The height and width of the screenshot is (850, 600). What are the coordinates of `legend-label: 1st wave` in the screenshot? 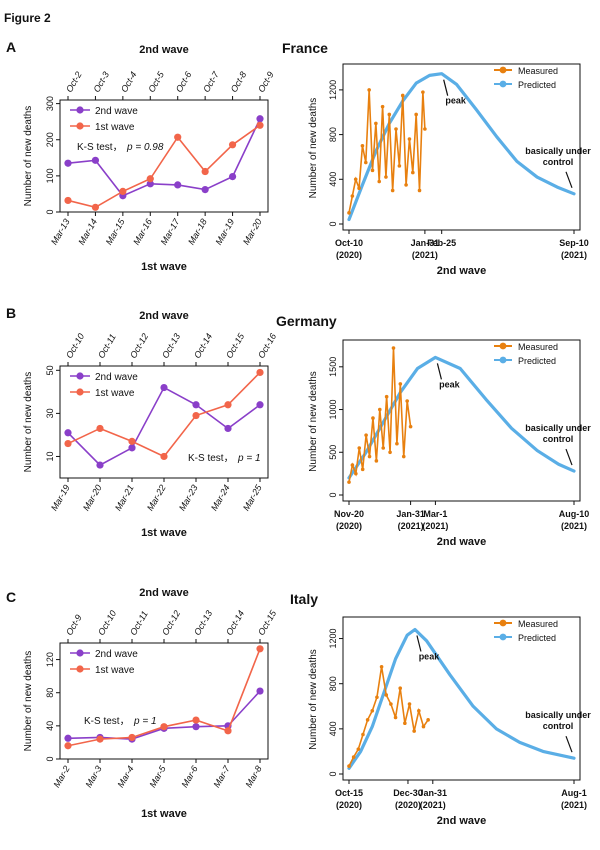 It's located at (115, 393).